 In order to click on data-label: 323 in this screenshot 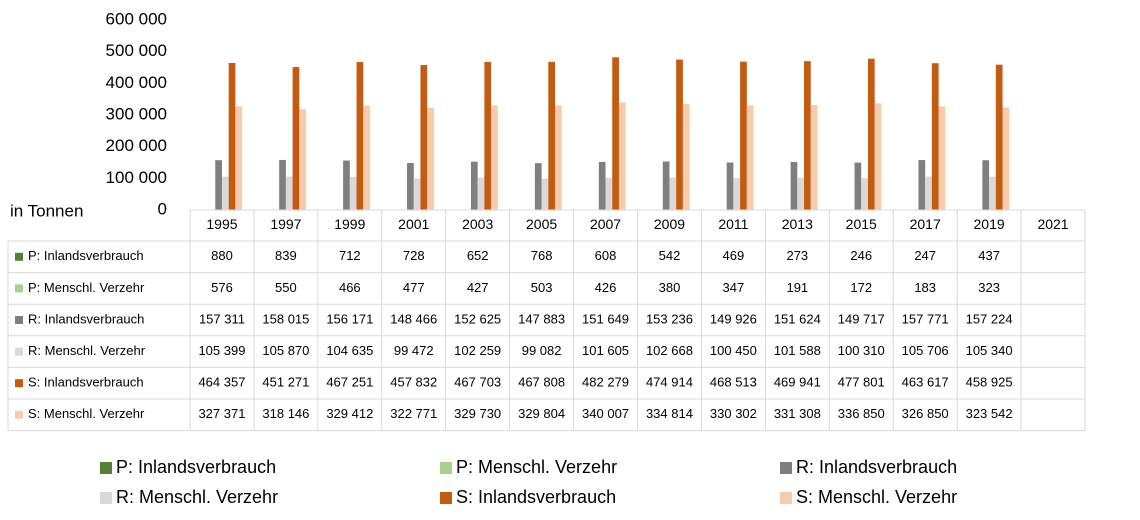, I will do `click(989, 287)`.